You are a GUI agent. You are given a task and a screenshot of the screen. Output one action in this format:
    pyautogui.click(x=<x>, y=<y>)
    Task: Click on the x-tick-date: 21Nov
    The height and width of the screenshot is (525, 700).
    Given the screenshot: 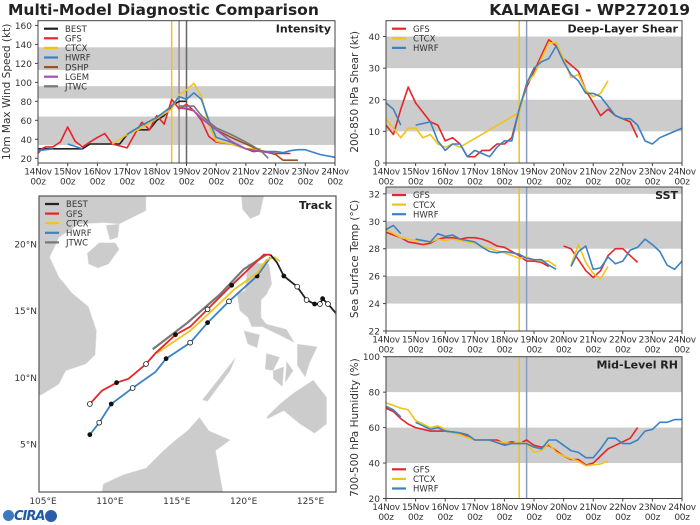 What is the action you would take?
    pyautogui.click(x=593, y=173)
    